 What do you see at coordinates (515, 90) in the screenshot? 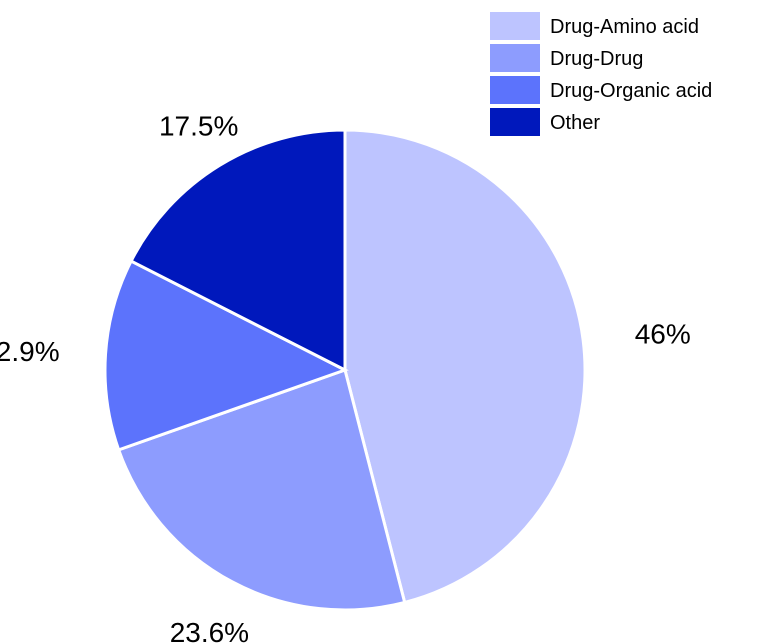
I see `legend-swatch-drug-organic-acid` at bounding box center [515, 90].